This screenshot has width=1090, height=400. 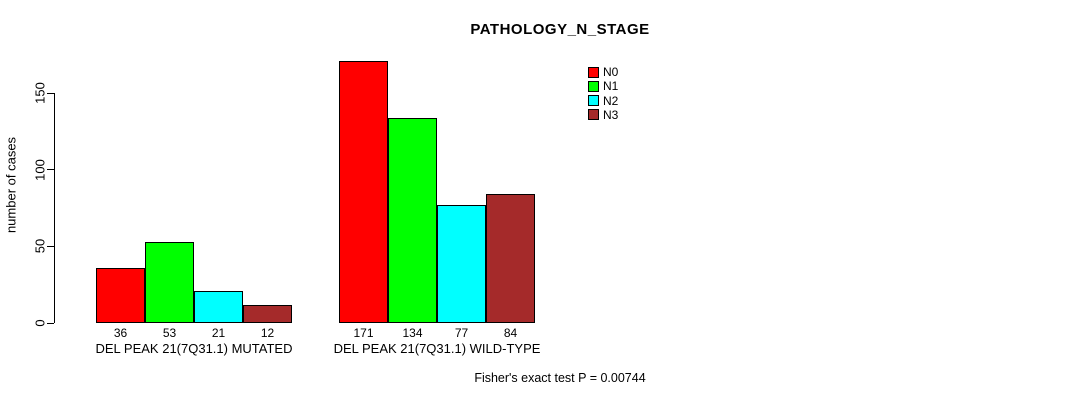 I want to click on y-tick-label-text: 150, so click(x=40, y=93).